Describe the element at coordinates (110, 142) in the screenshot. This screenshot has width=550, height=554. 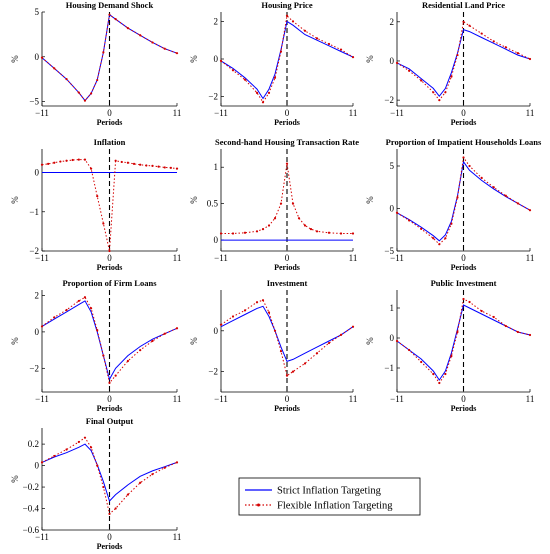
I see `panel-title: Inflation` at that location.